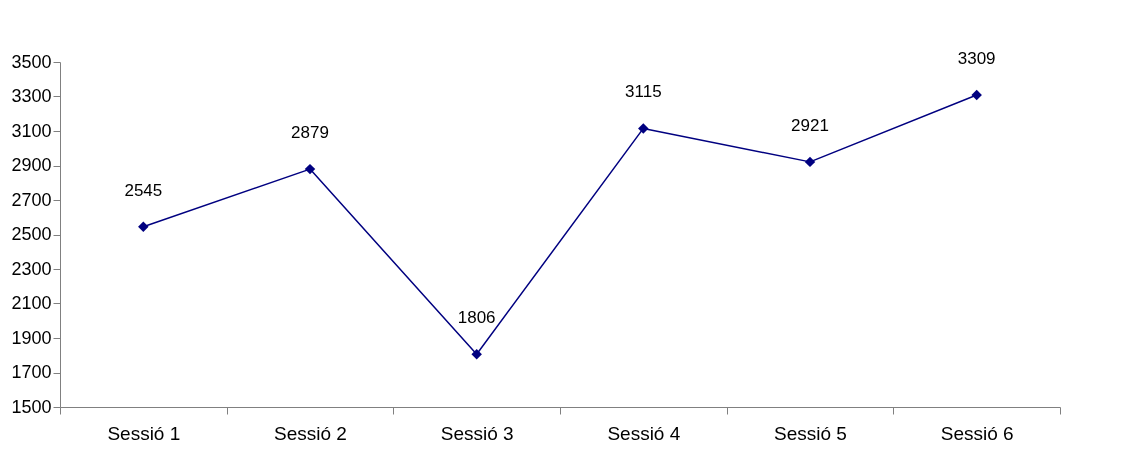 Image resolution: width=1125 pixels, height=471 pixels. I want to click on y-tick-label: 3300, so click(31, 96).